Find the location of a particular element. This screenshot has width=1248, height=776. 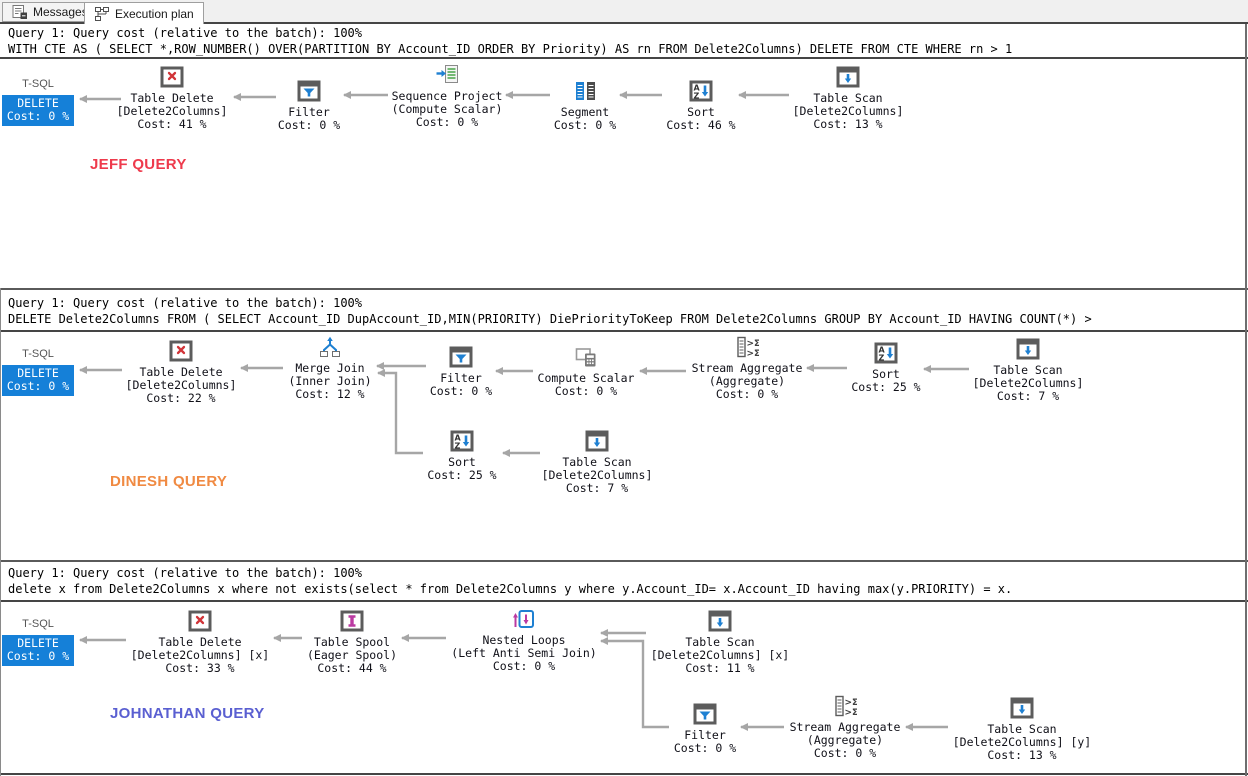

op-label-line: Sequence Project is located at coordinates (447, 96).